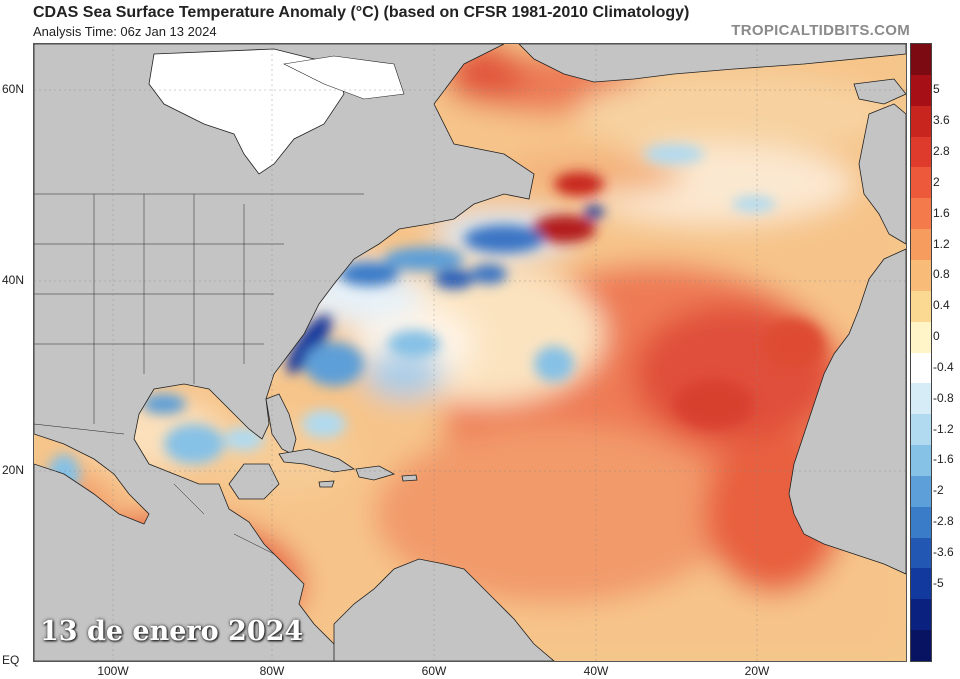 This screenshot has height=679, width=960. I want to click on lon-label-100w: 100W, so click(113, 671).